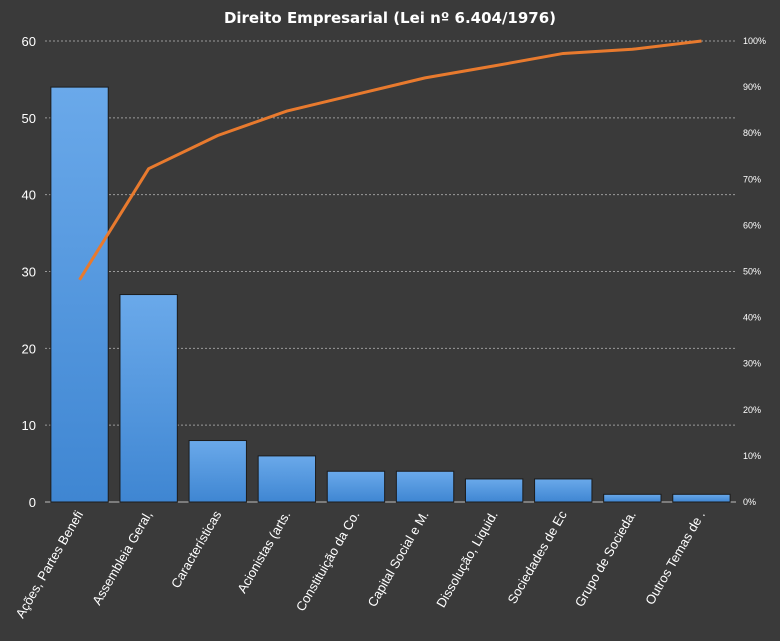  I want to click on x-tick-label: Assembleia Geral,, so click(122, 557).